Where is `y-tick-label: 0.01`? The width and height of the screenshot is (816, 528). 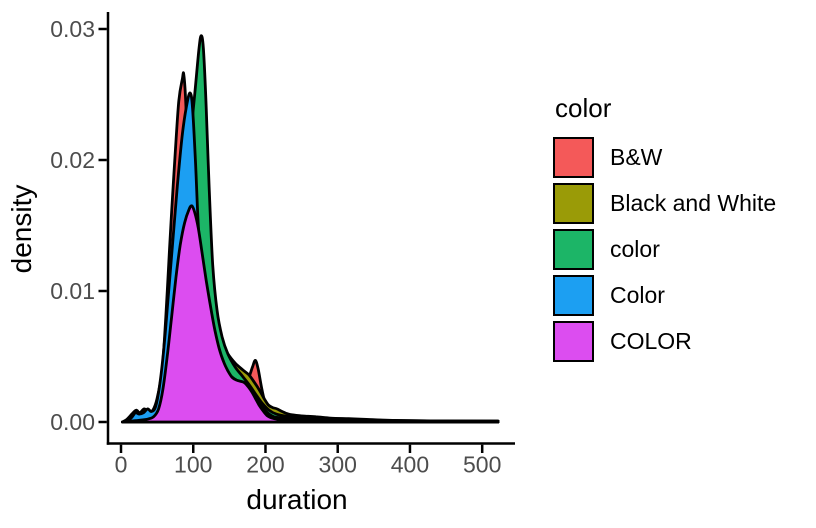
y-tick-label: 0.01 is located at coordinates (72, 291).